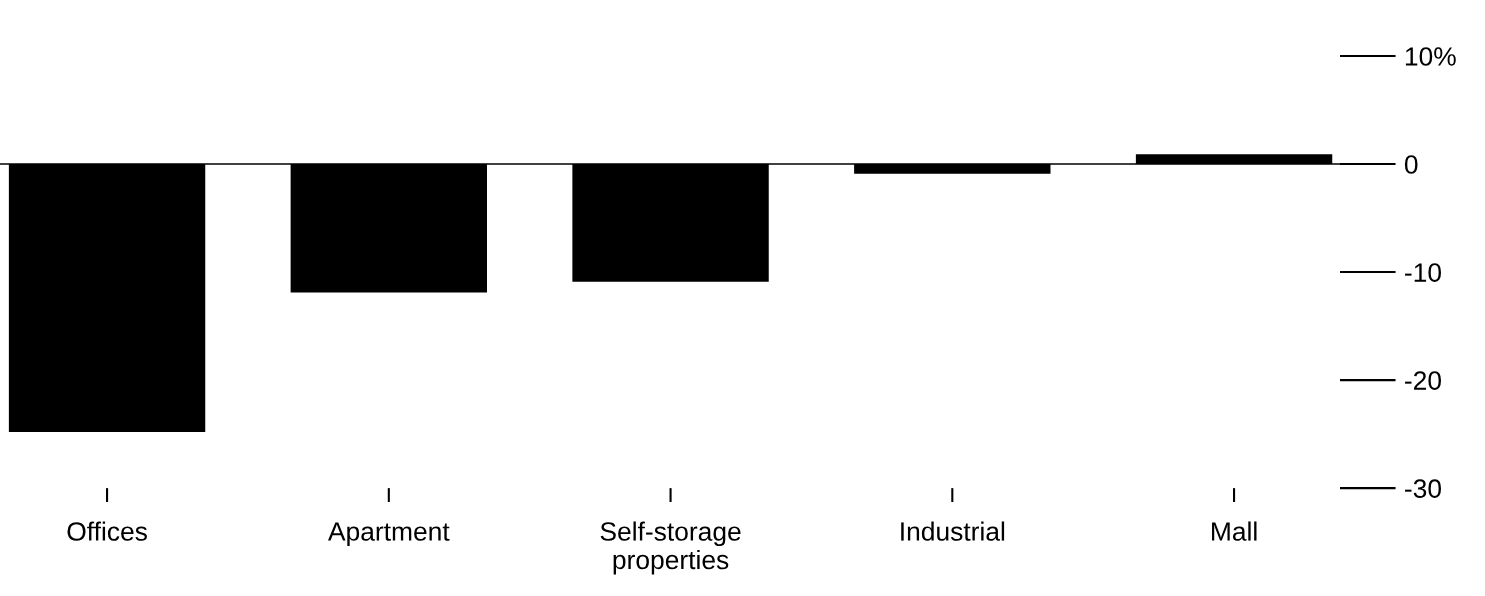  Describe the element at coordinates (107, 531) in the screenshot. I see `x-tick-label: Offices` at that location.